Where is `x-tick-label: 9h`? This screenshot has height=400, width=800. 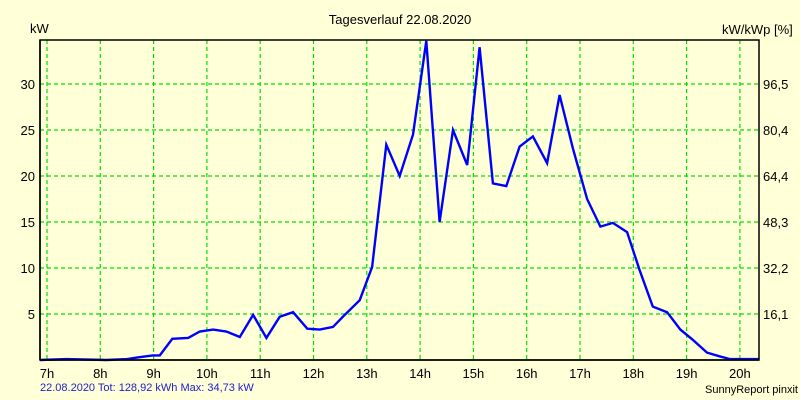 x-tick-label: 9h is located at coordinates (153, 373).